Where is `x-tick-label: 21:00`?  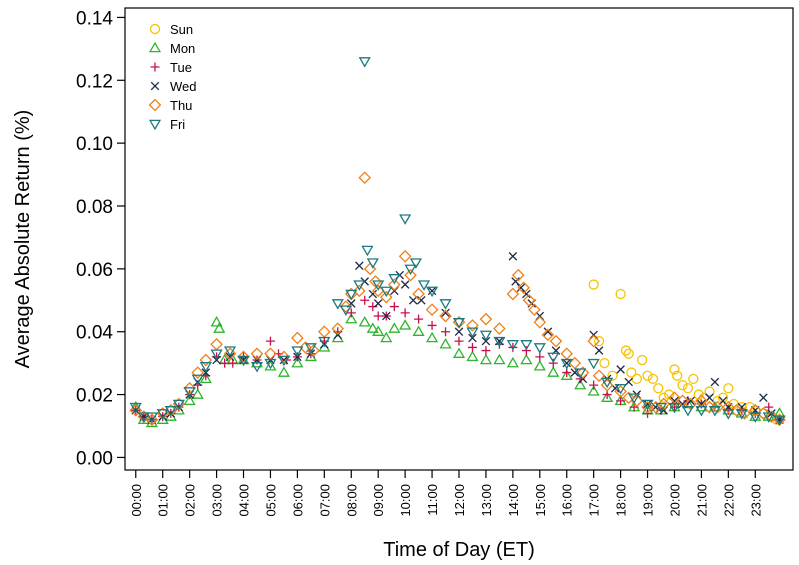
x-tick-label: 21:00 is located at coordinates (701, 500).